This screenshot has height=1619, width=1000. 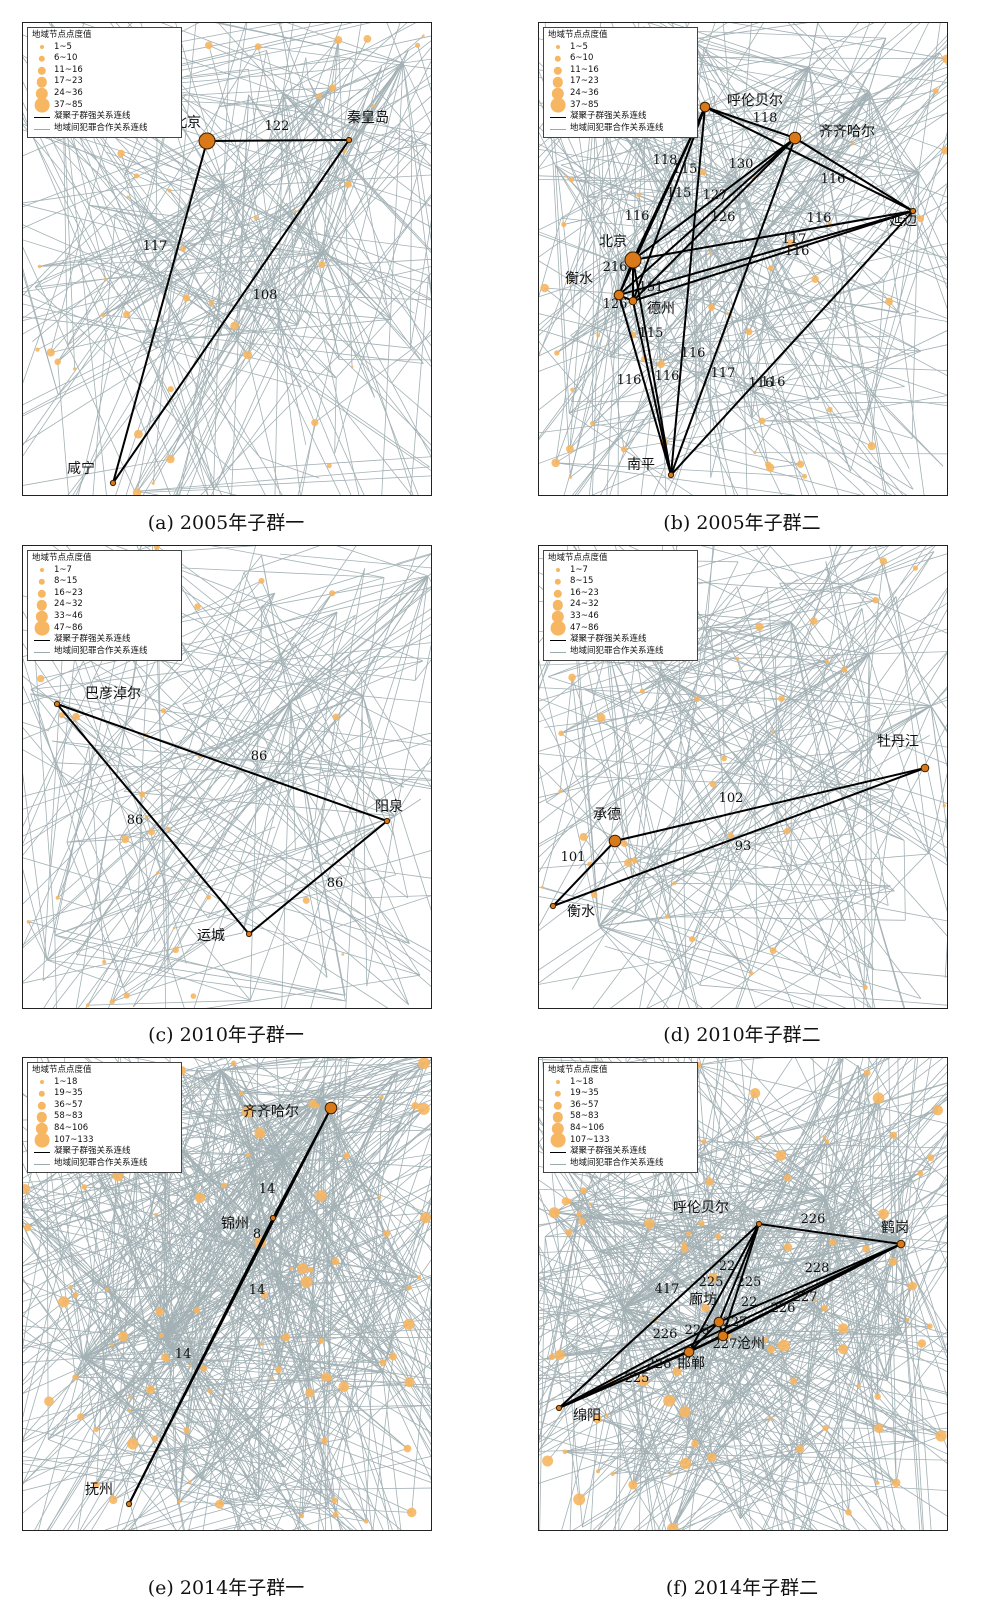 I want to click on legend-class-label: 1~5, so click(x=579, y=46).